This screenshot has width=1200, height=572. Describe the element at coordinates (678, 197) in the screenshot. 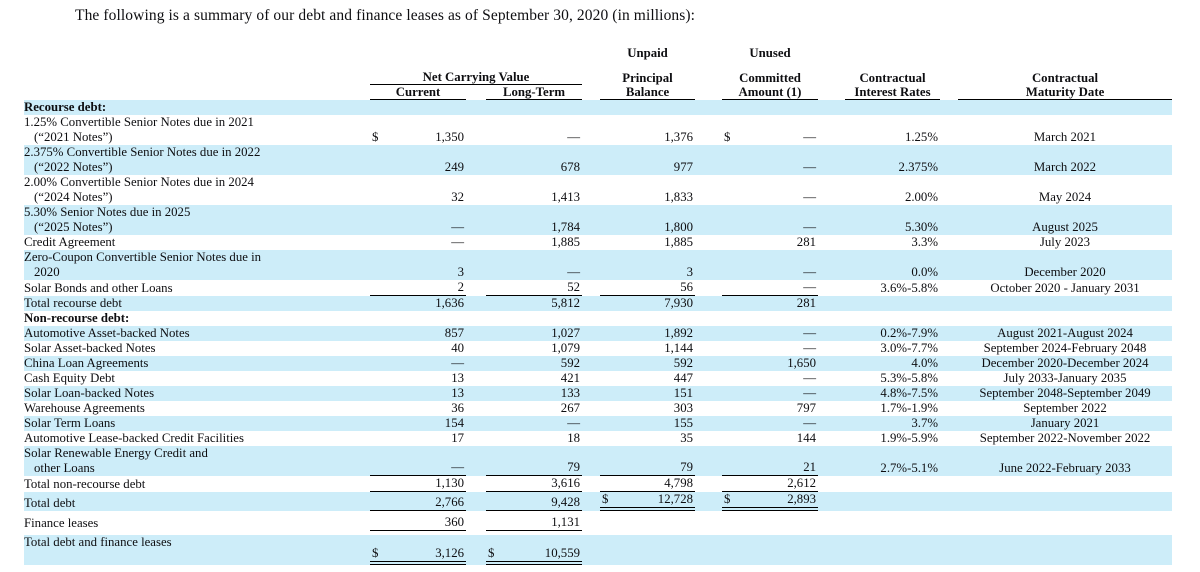

I see `cell-value: 1,833` at that location.